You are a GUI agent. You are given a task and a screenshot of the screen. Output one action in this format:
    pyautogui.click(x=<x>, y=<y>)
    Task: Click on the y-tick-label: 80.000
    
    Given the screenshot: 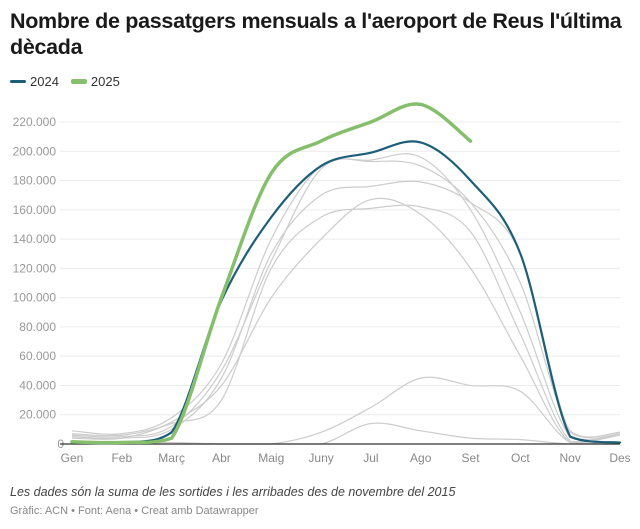 What is the action you would take?
    pyautogui.click(x=37, y=327)
    